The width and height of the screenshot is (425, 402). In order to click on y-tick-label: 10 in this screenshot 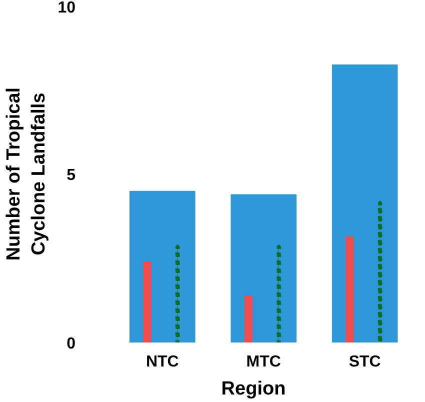, I will do `click(67, 8)`.